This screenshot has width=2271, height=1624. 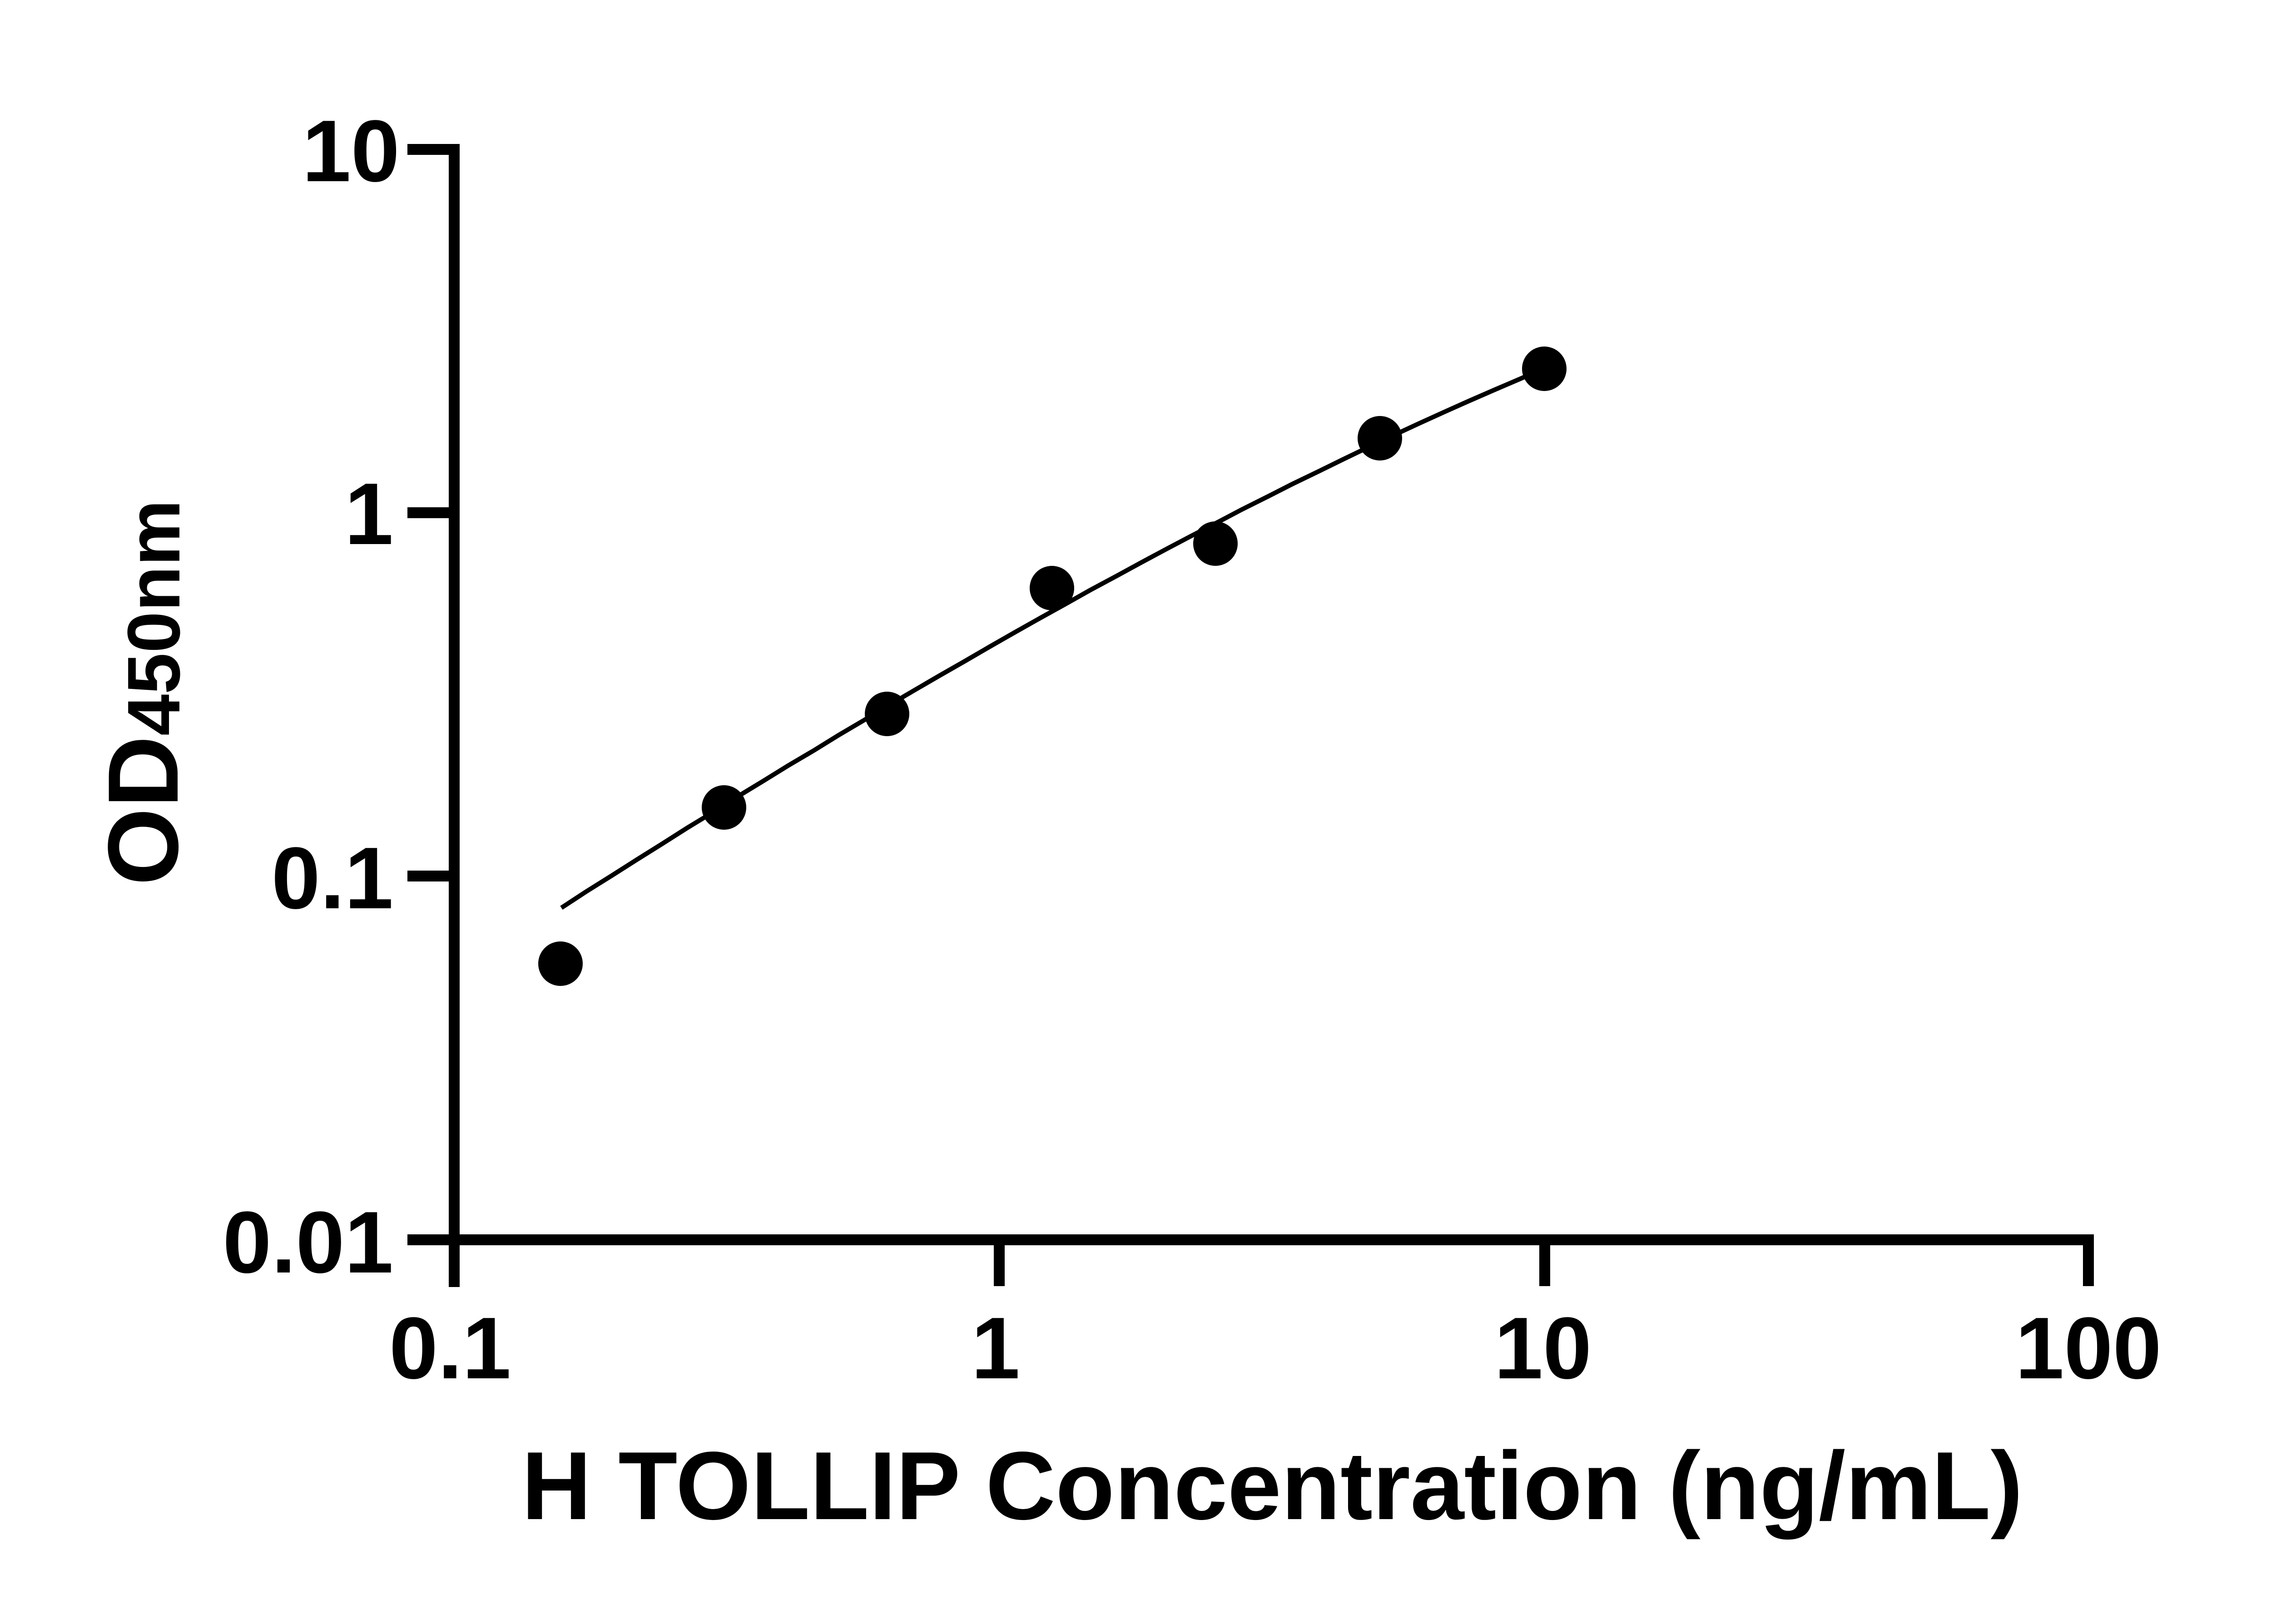 I want to click on svg-text: H TOLLIP Concentration (ng/mL), so click(x=1272, y=1486).